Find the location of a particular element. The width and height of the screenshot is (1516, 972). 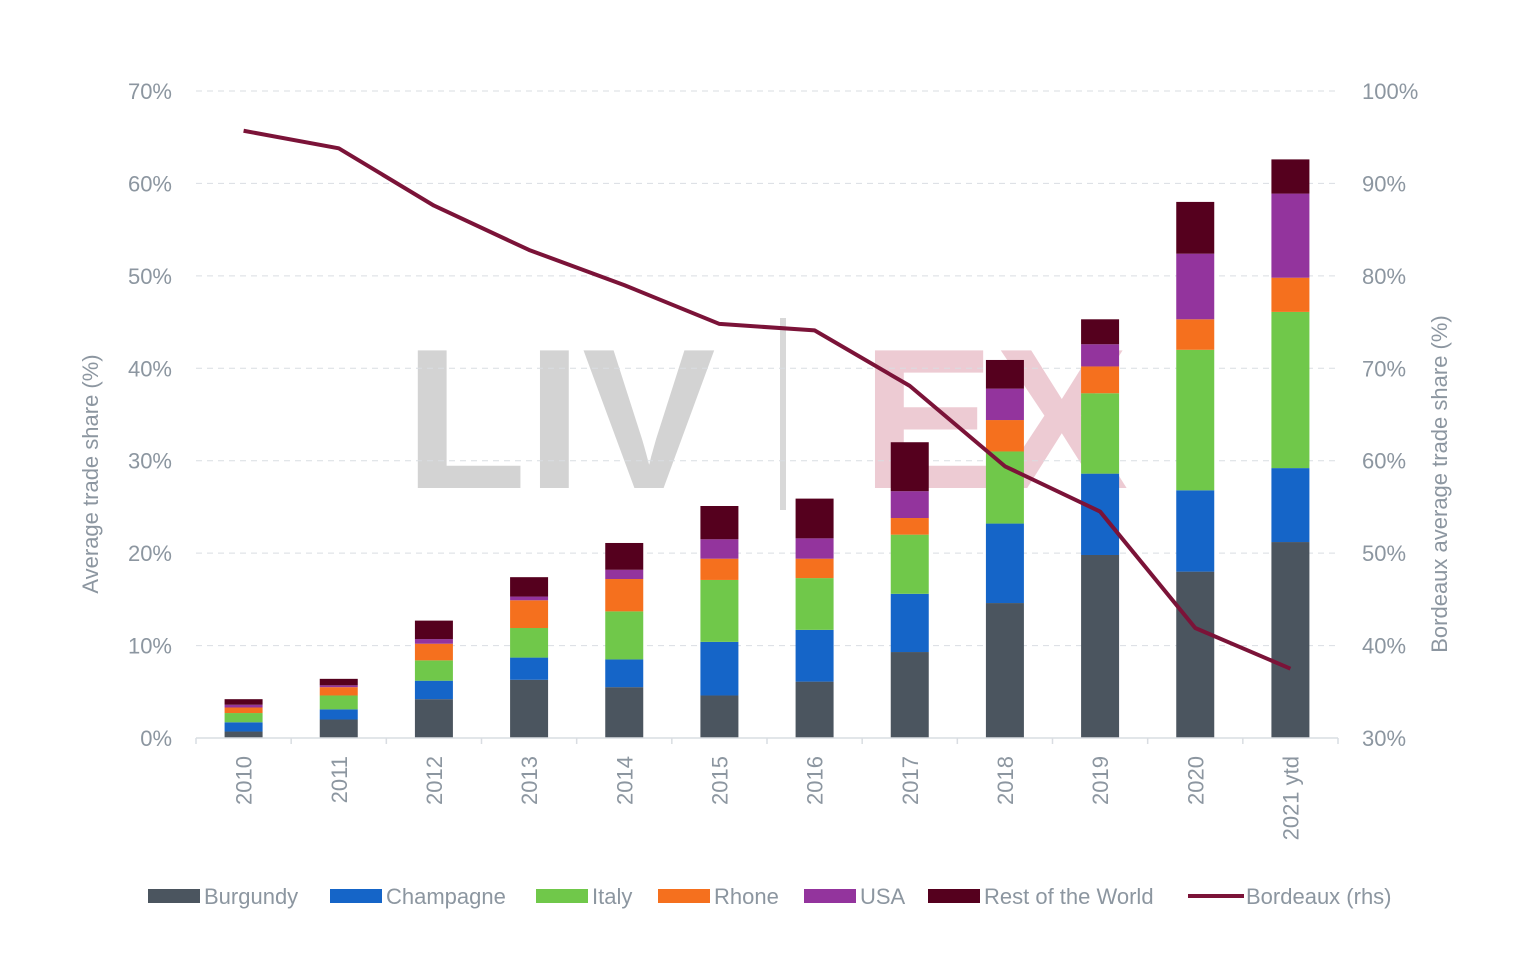

legend-swatch-usa is located at coordinates (830, 896).